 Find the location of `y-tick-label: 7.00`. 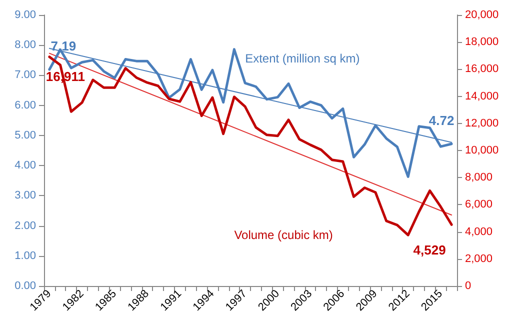

y-tick-label: 7.00 is located at coordinates (25, 75).